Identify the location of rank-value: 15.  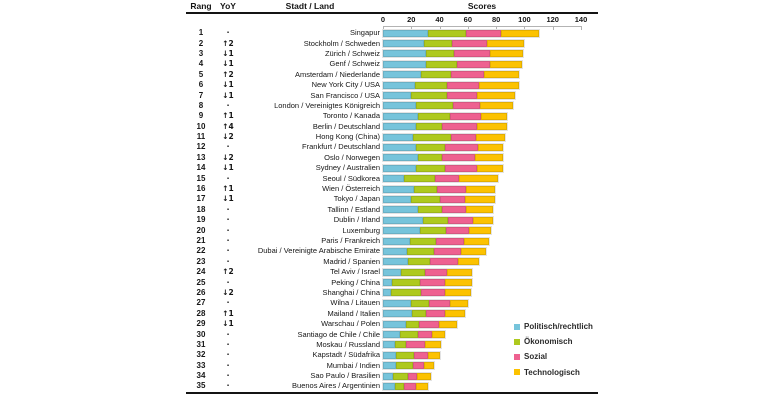
(201, 178).